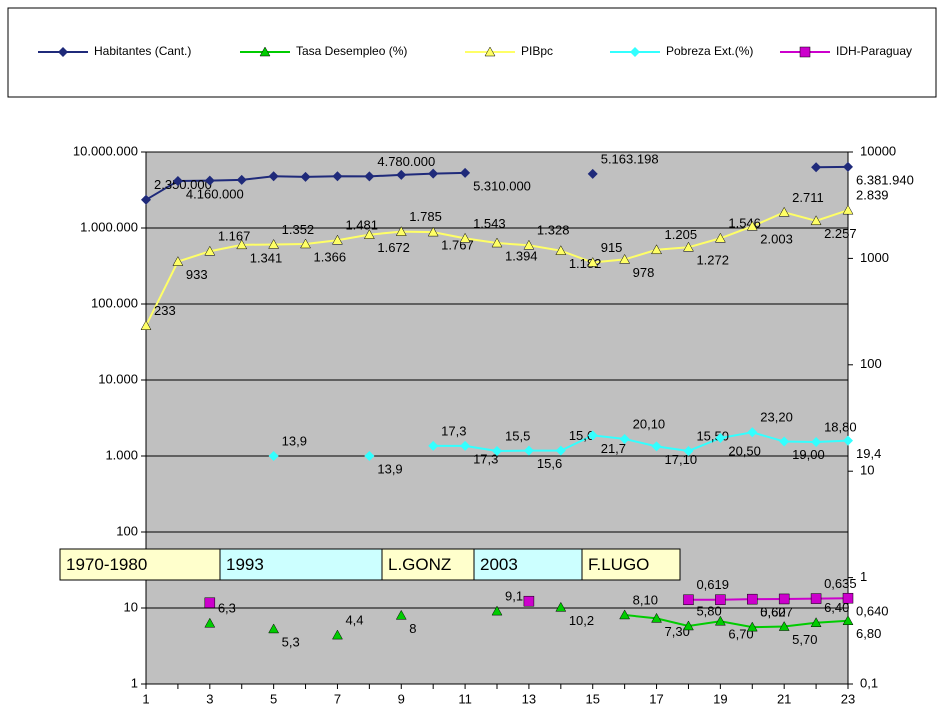  I want to click on x-tick-label: 1, so click(145, 698).